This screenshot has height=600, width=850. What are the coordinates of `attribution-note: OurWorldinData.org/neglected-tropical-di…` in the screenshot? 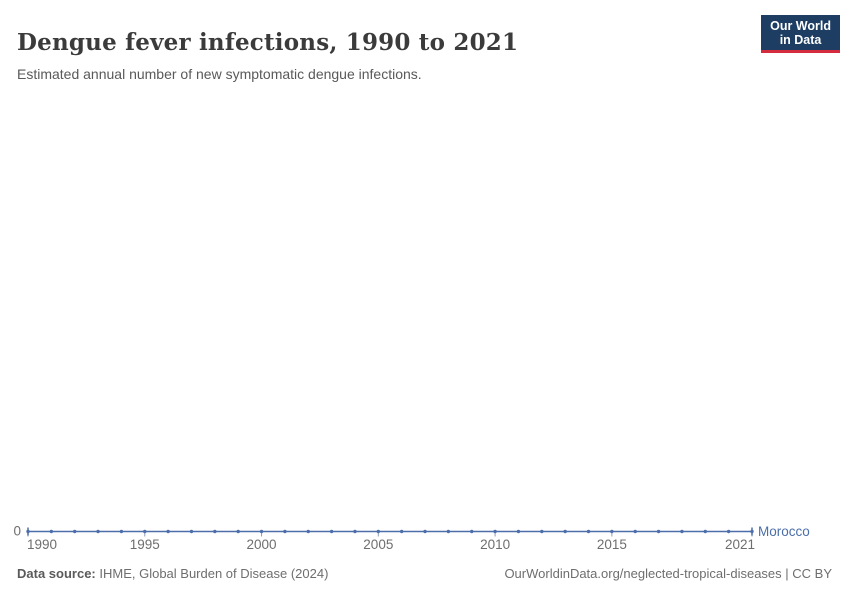 It's located at (668, 573).